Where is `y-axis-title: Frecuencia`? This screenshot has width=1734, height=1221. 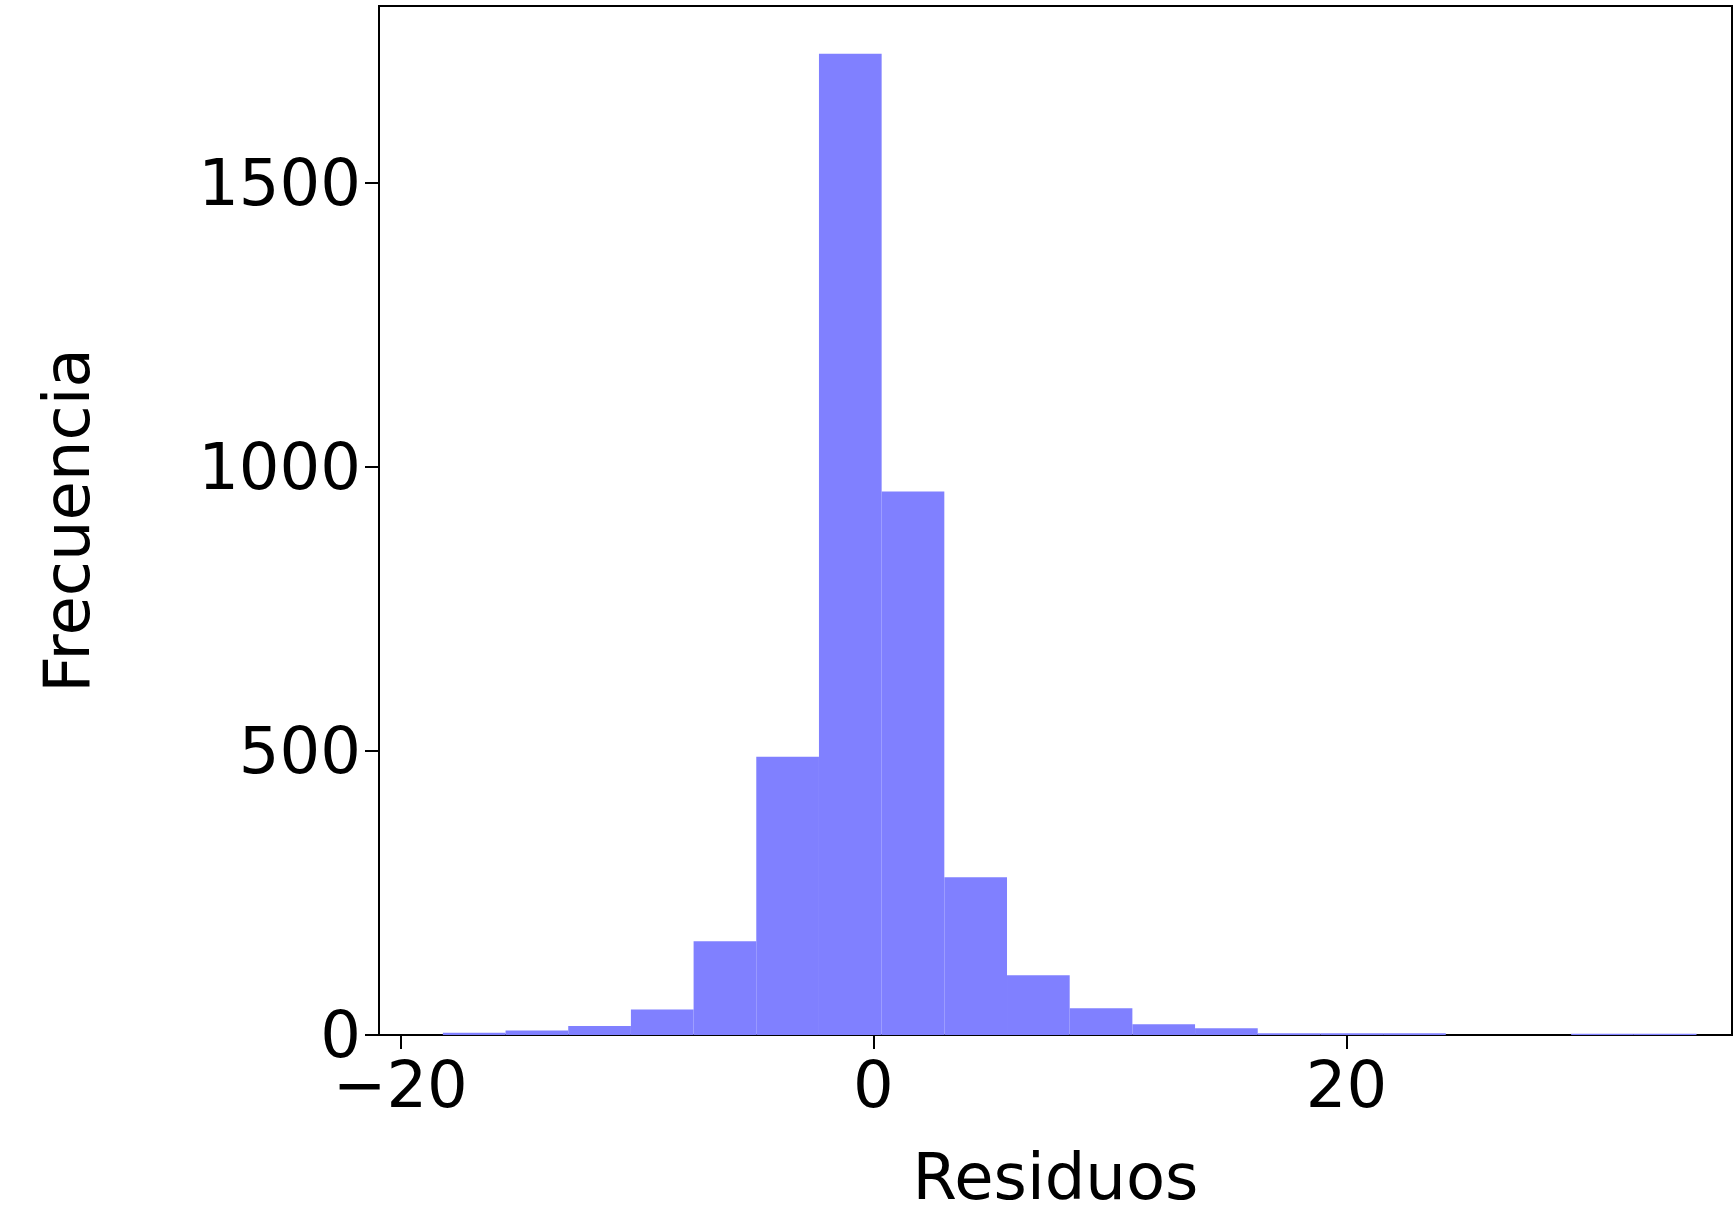
y-axis-title: Frecuencia is located at coordinates (67, 520).